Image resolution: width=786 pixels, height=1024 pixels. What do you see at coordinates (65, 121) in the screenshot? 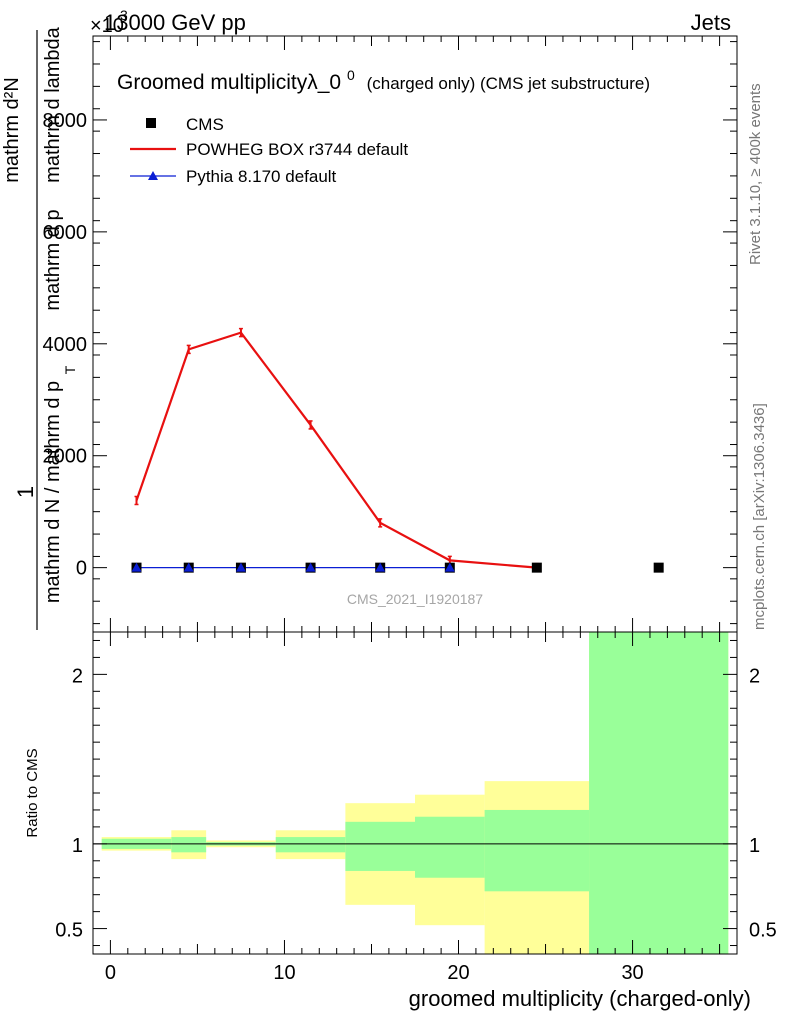
I see `main-ytick-label: 8000` at bounding box center [65, 121].